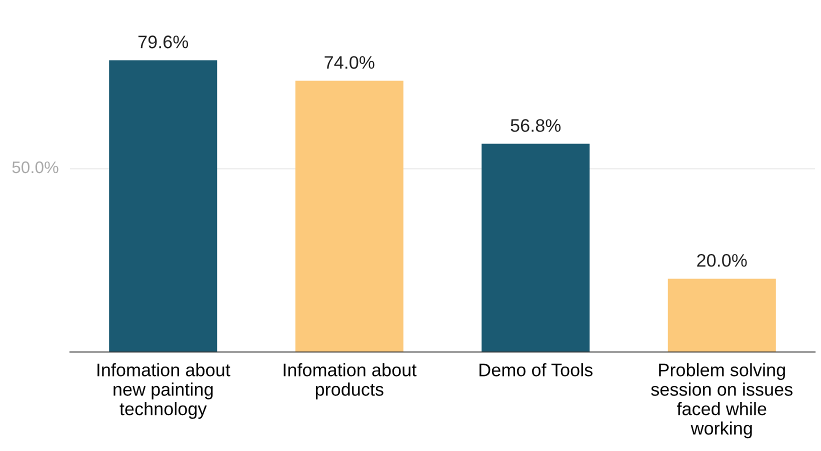  I want to click on x-tick-label: Infomation about products, so click(350, 381).